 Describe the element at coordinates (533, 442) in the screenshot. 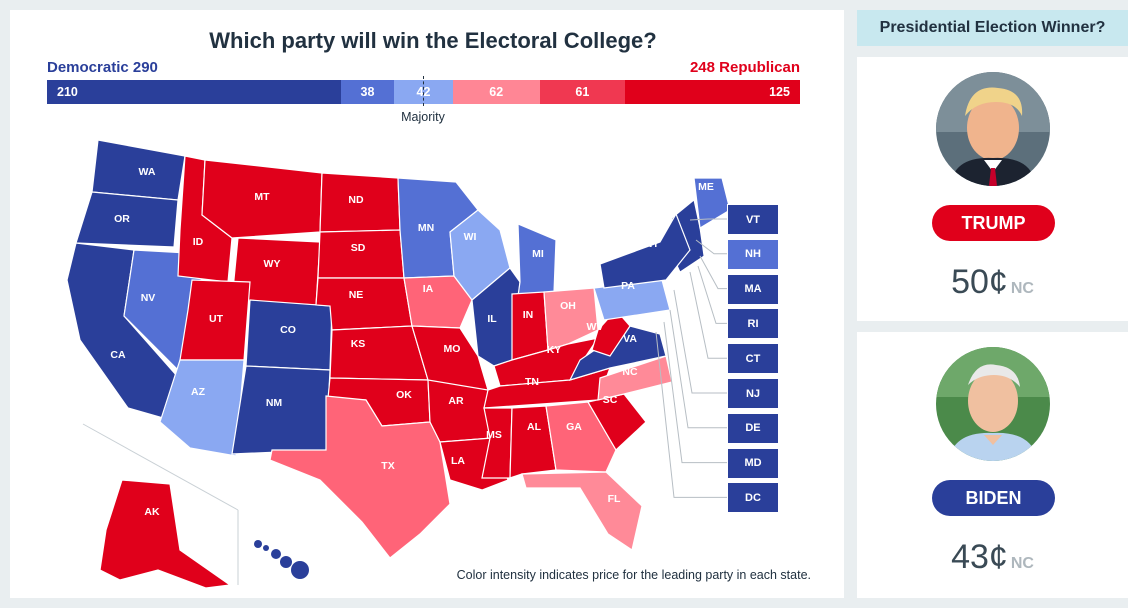

I see `state-al` at that location.